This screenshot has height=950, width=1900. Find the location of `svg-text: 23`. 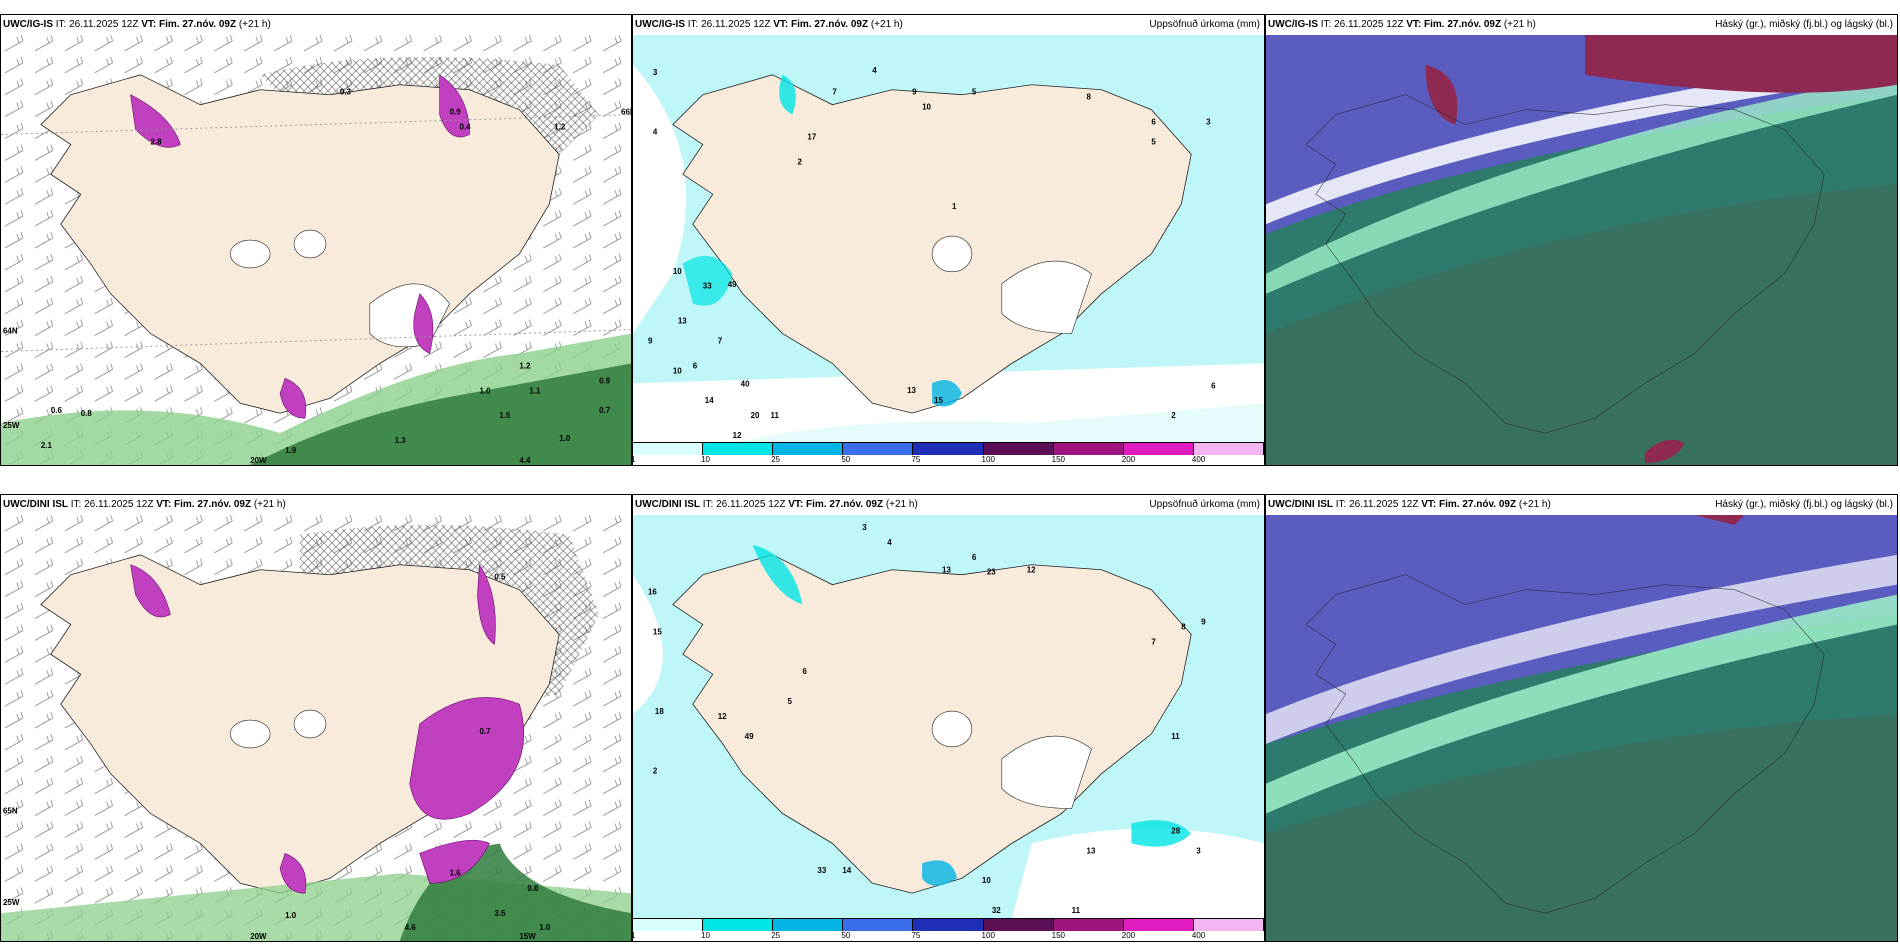

svg-text: 23 is located at coordinates (991, 572).